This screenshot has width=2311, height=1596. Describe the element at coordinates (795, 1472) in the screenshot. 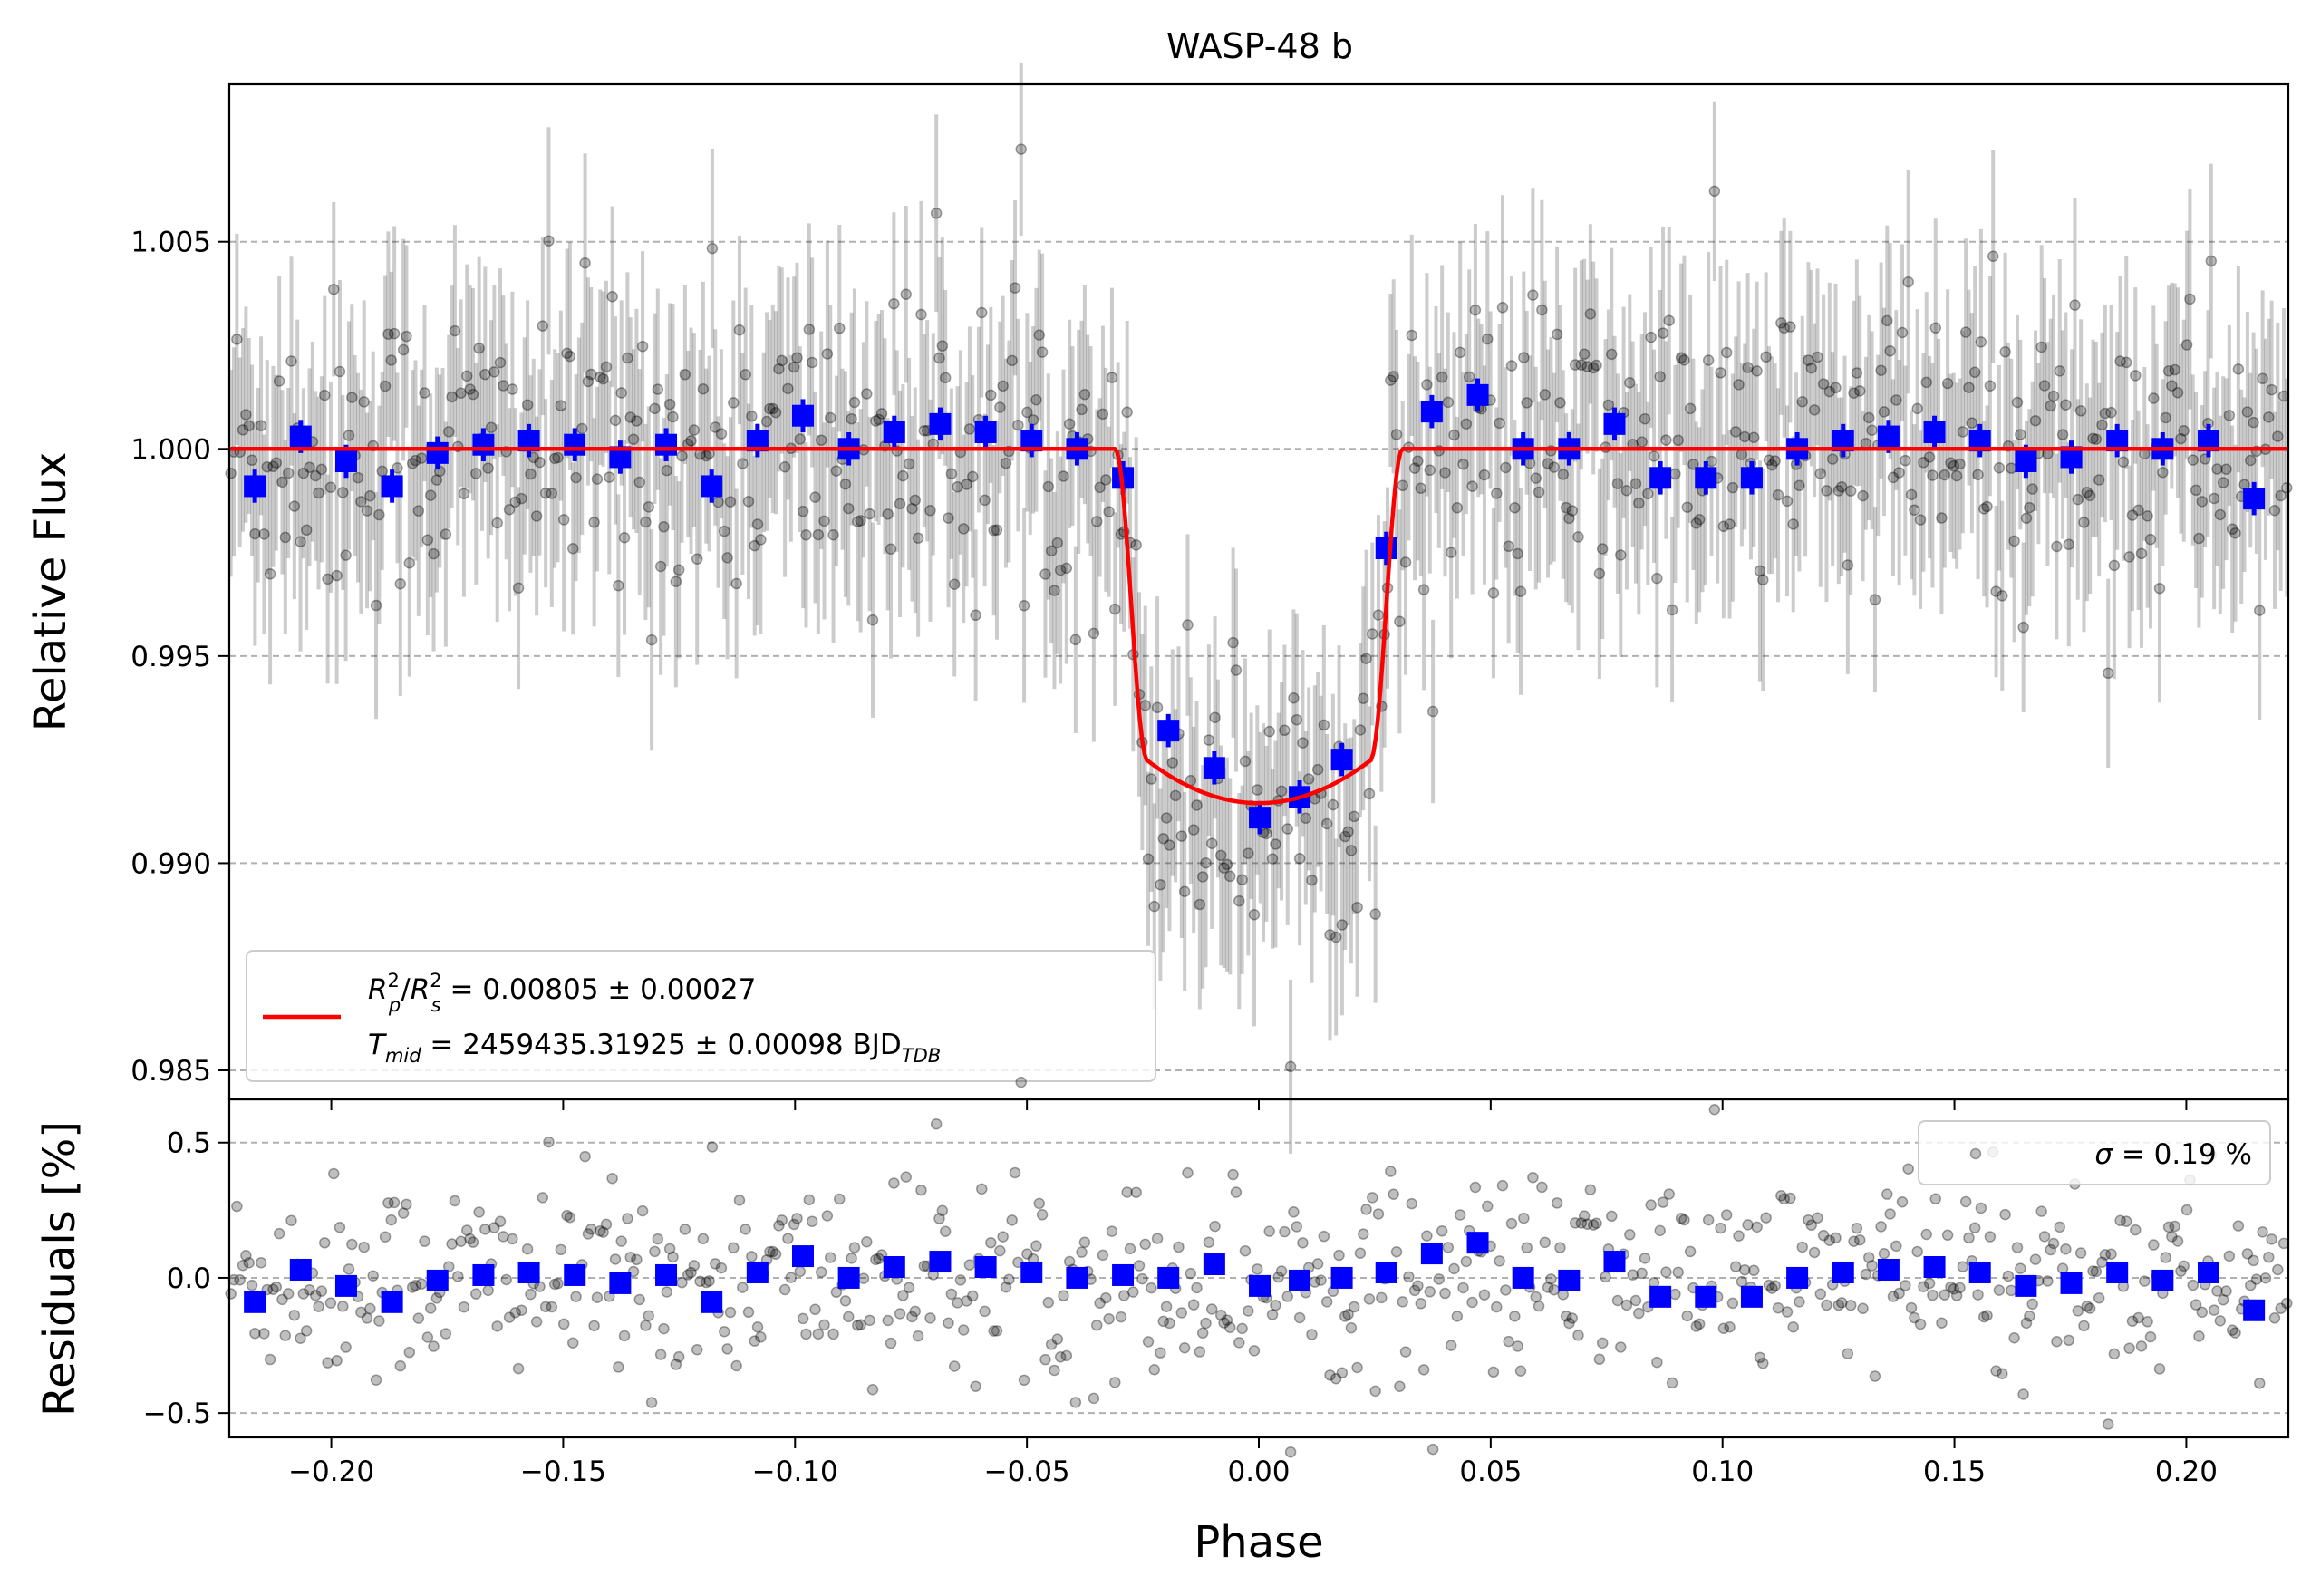

I see `x-tick-label: −0.10` at that location.